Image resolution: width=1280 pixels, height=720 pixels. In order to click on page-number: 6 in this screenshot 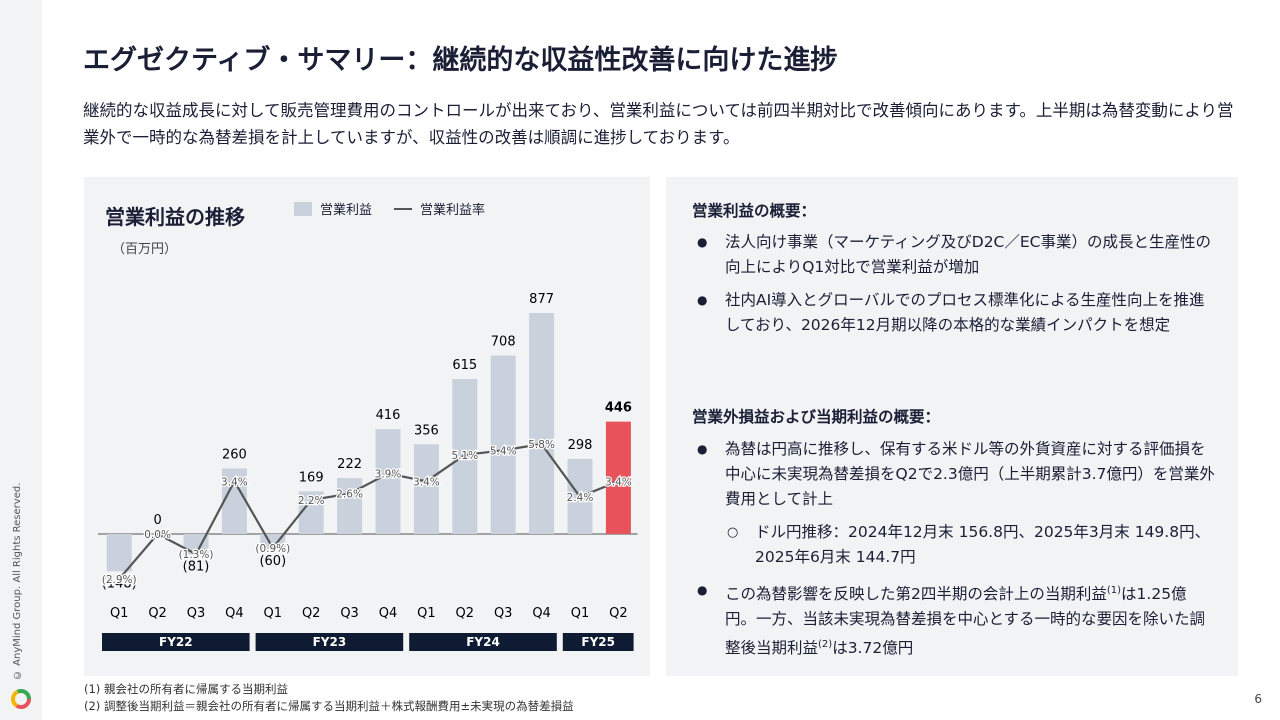, I will do `click(1258, 699)`.